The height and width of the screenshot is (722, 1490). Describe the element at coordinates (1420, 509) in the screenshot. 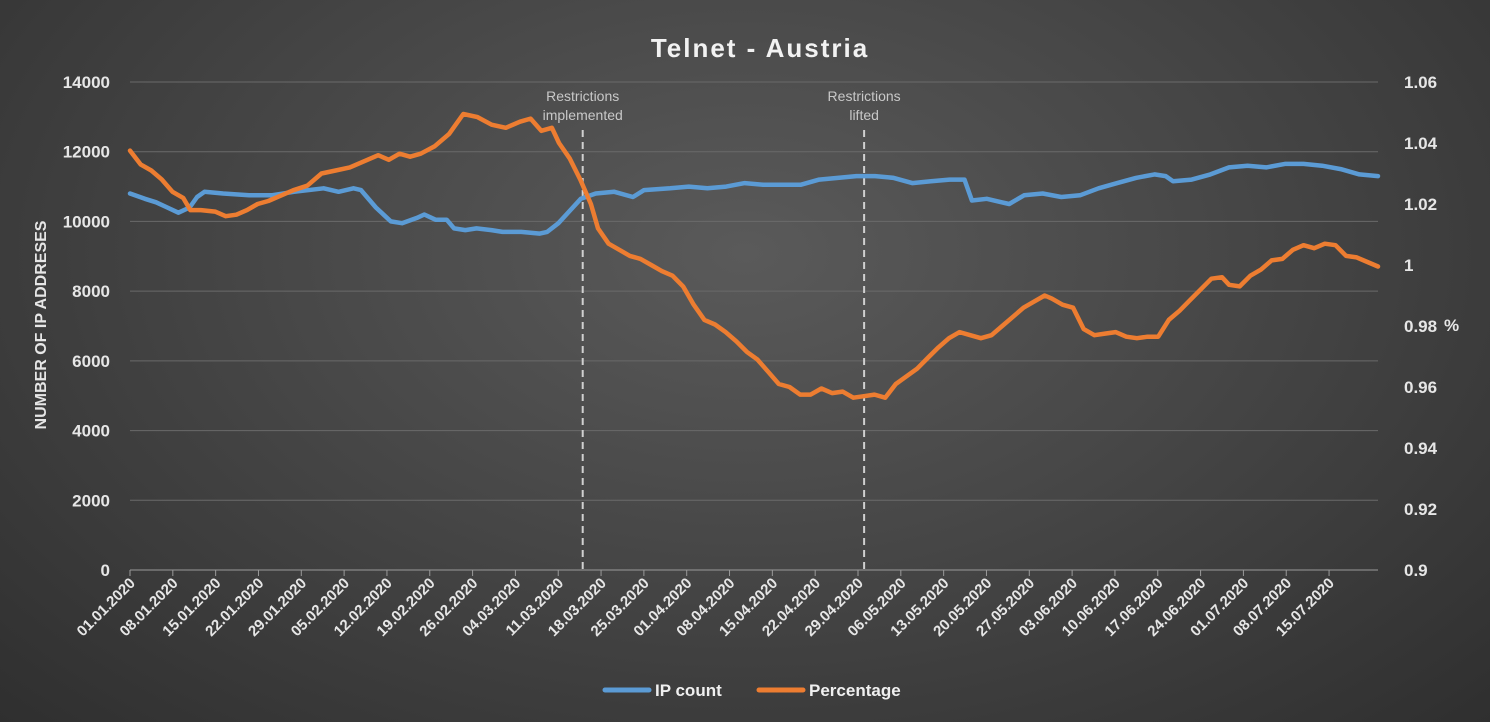

I see `right-tick-label: 0.92` at that location.